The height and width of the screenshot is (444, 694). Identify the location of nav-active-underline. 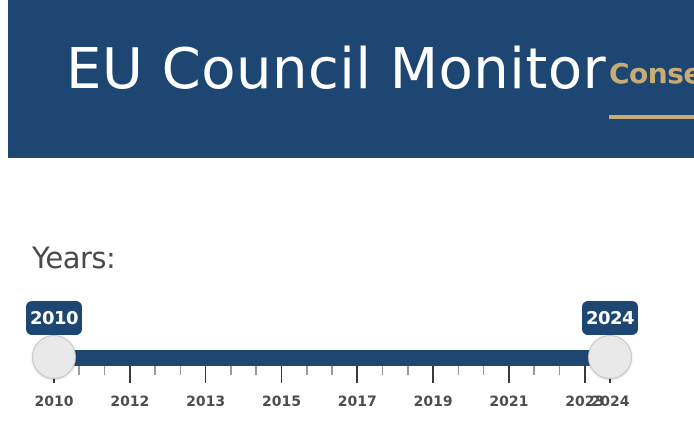
(651, 117).